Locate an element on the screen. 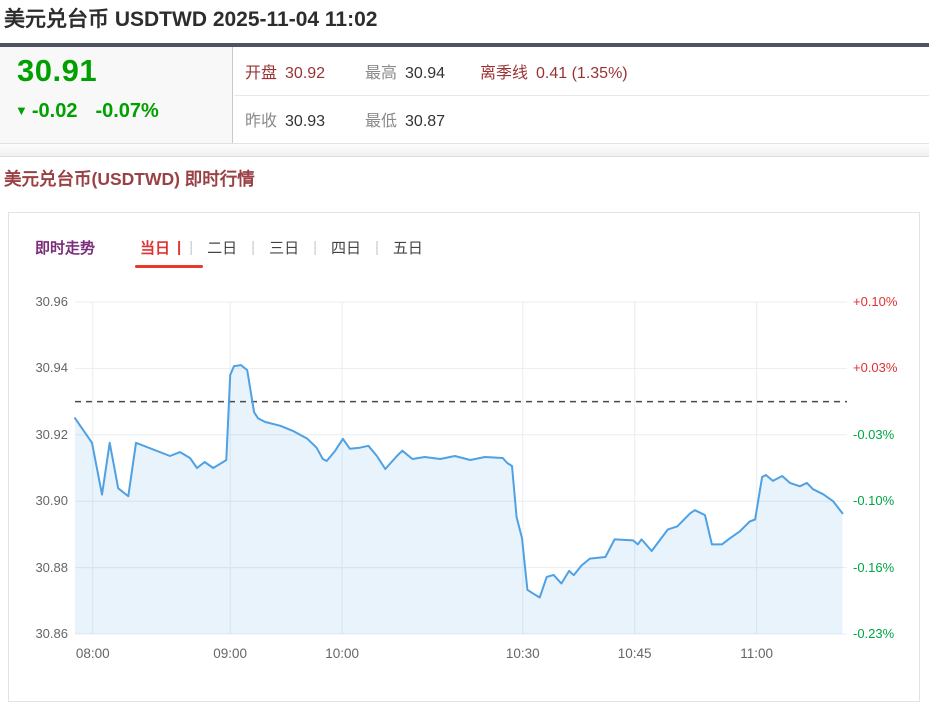 The height and width of the screenshot is (707, 929). active-tab-underline is located at coordinates (169, 266).